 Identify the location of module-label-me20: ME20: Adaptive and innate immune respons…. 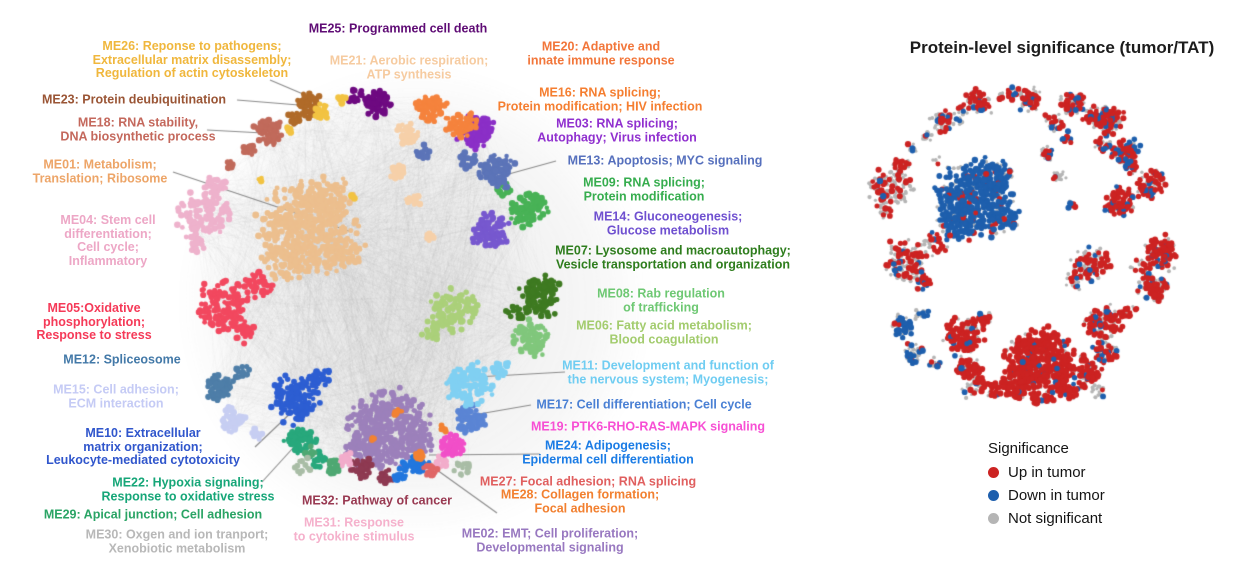
(601, 53).